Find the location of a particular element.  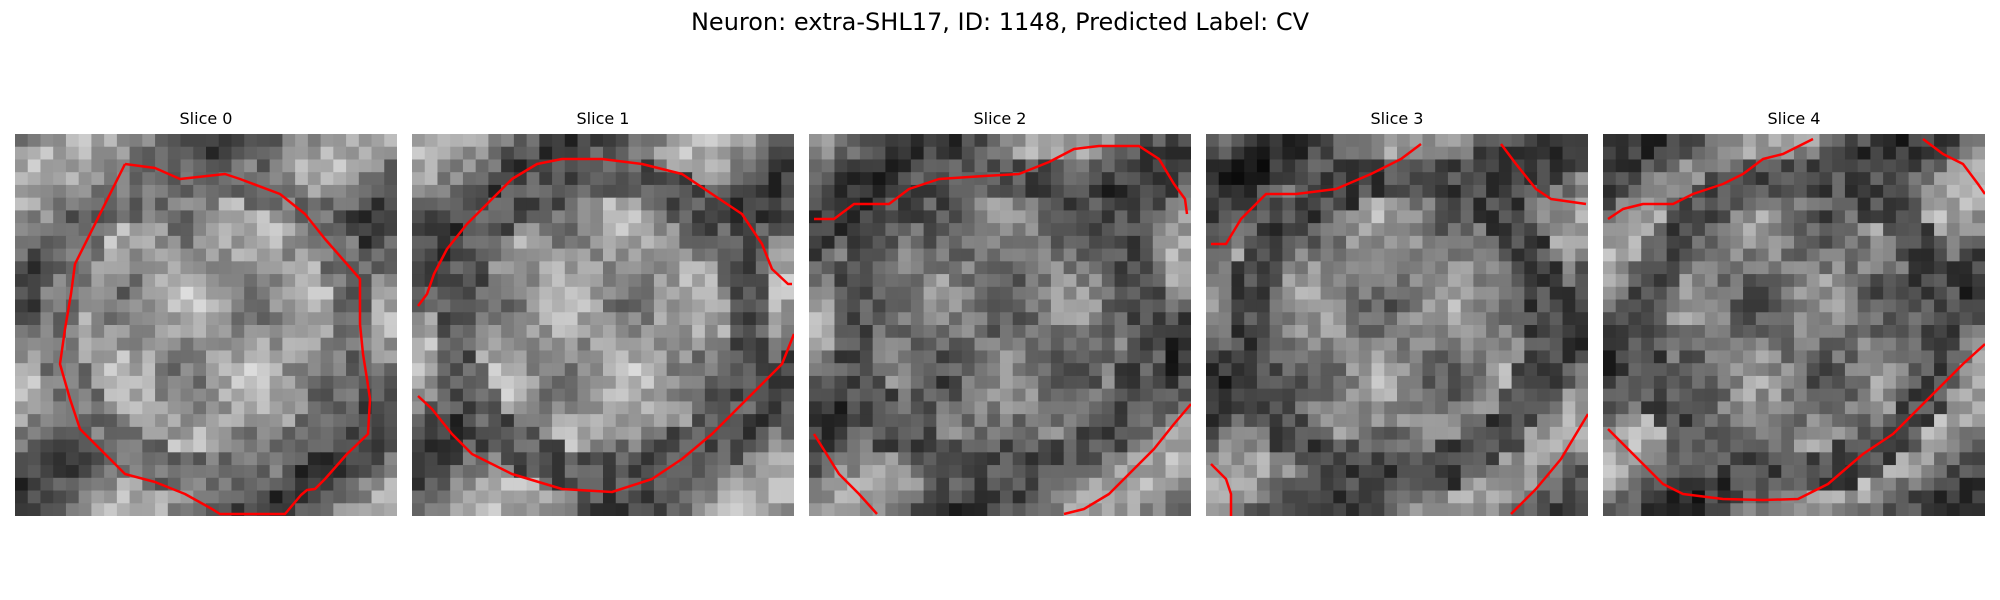

slice-panel-0: Slice 0 is located at coordinates (206, 119).